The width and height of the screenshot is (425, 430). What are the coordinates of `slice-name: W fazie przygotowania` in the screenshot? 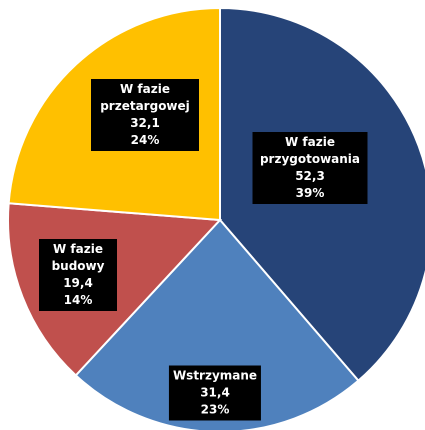 It's located at (310, 150).